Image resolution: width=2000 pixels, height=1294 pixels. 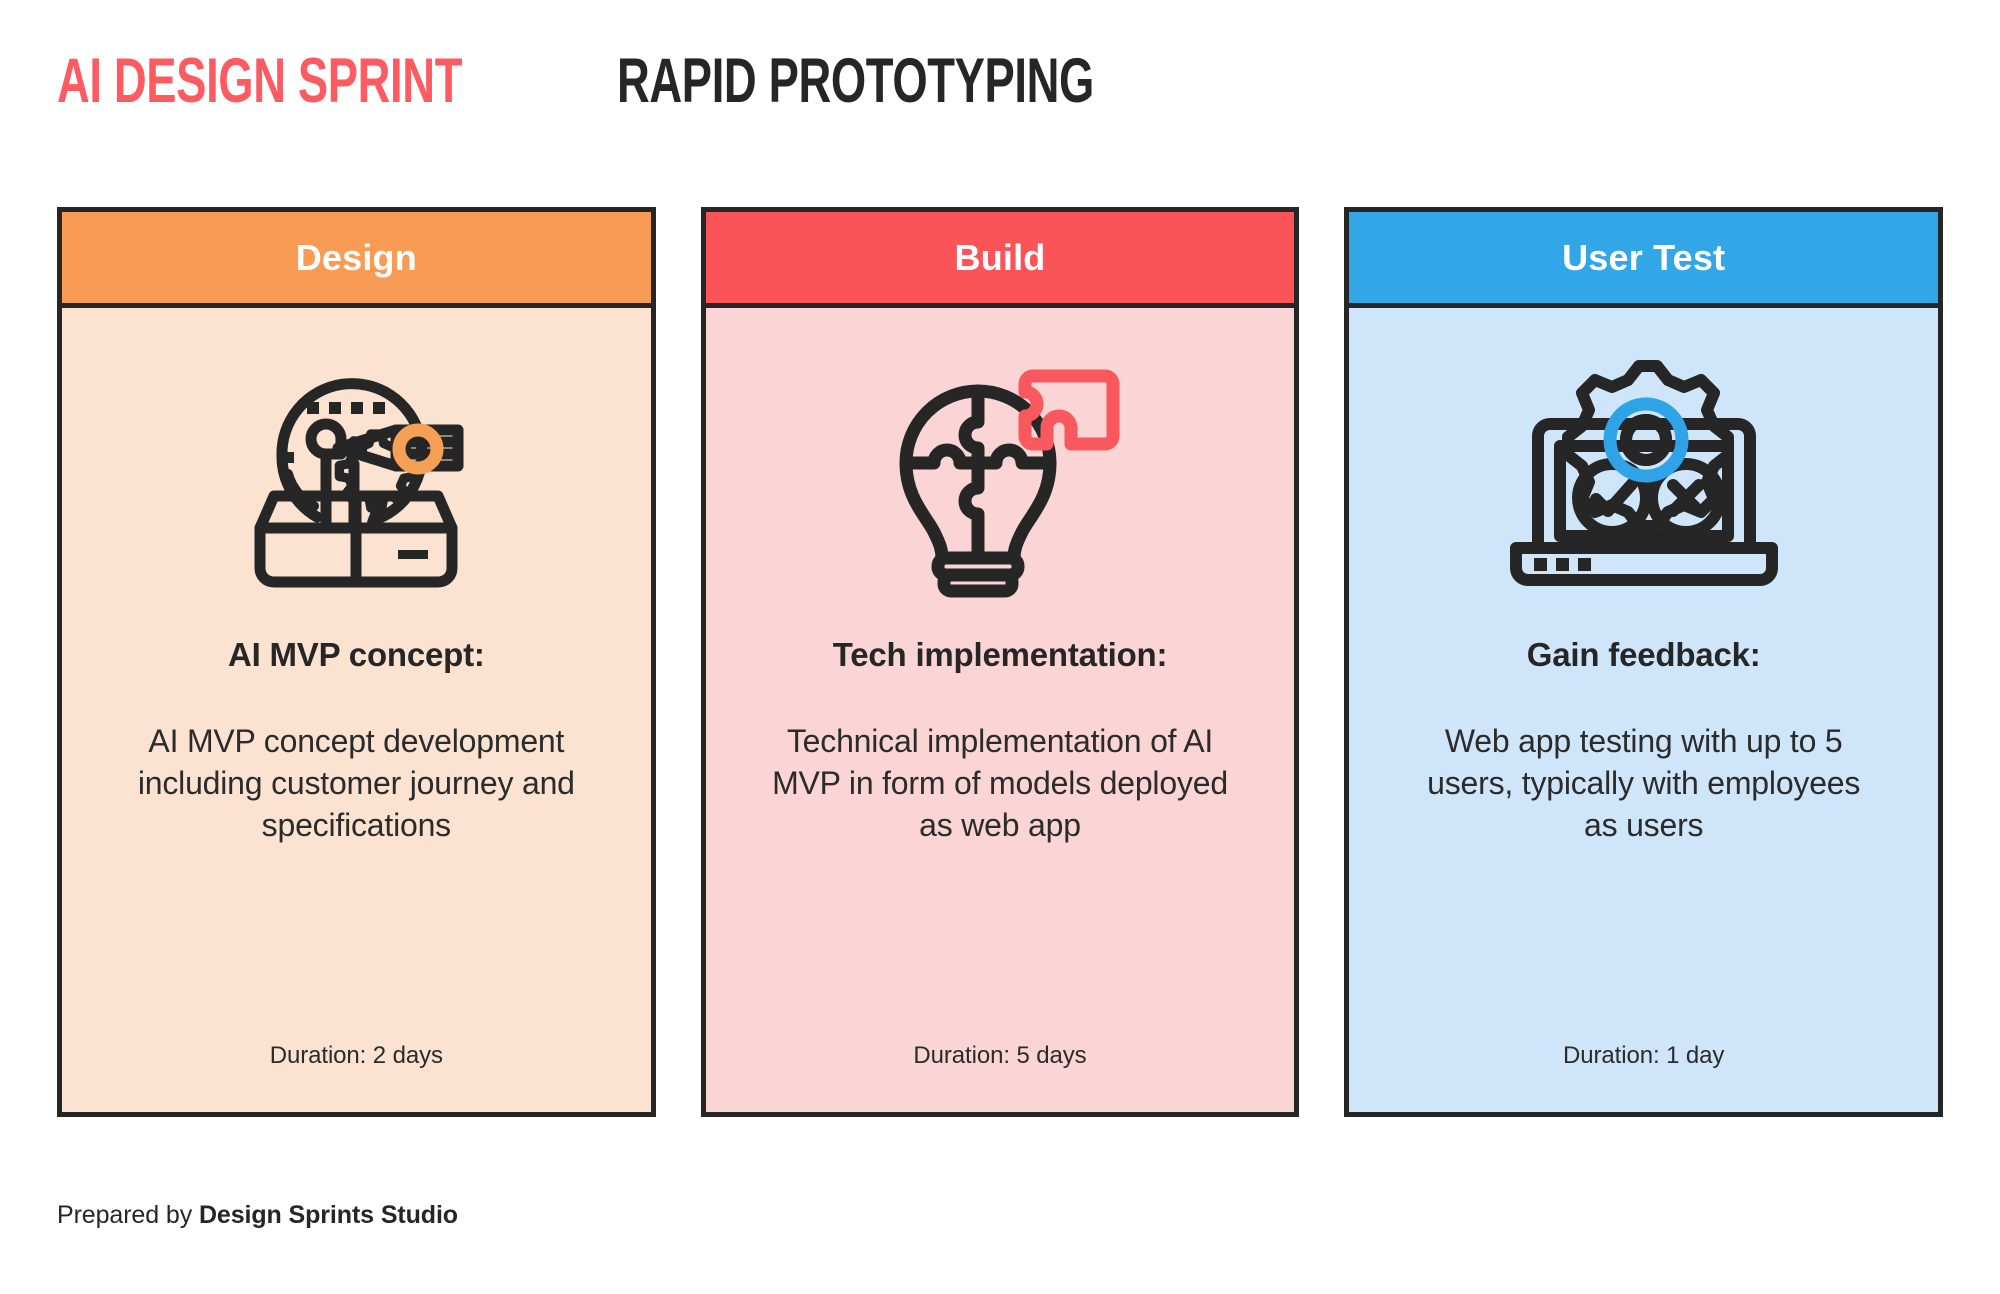 I want to click on card-heading: AI MVP concept:, so click(x=356, y=654).